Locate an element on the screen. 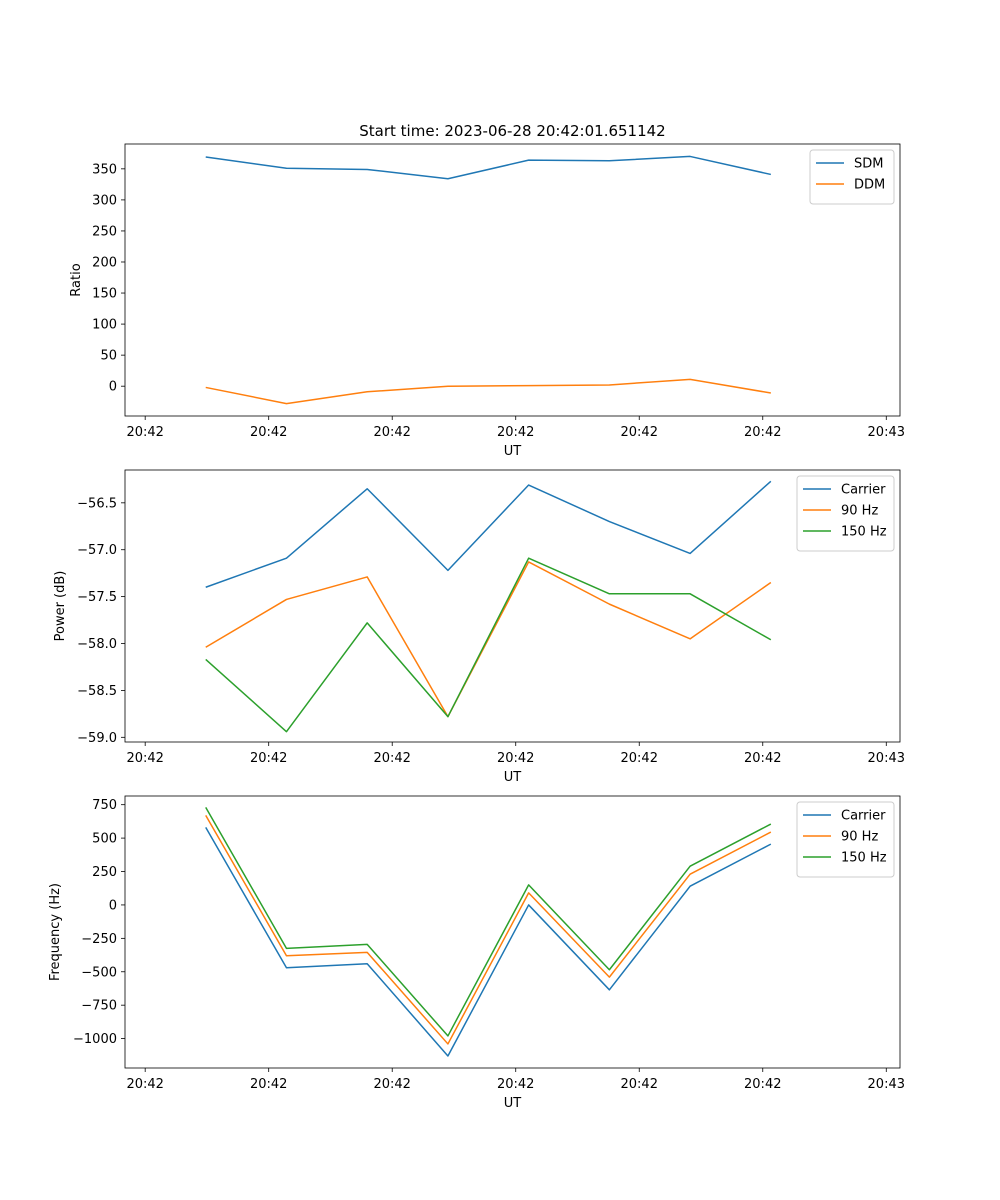 The width and height of the screenshot is (1000, 1200). y-tick-label: −56.5 is located at coordinates (97, 503).